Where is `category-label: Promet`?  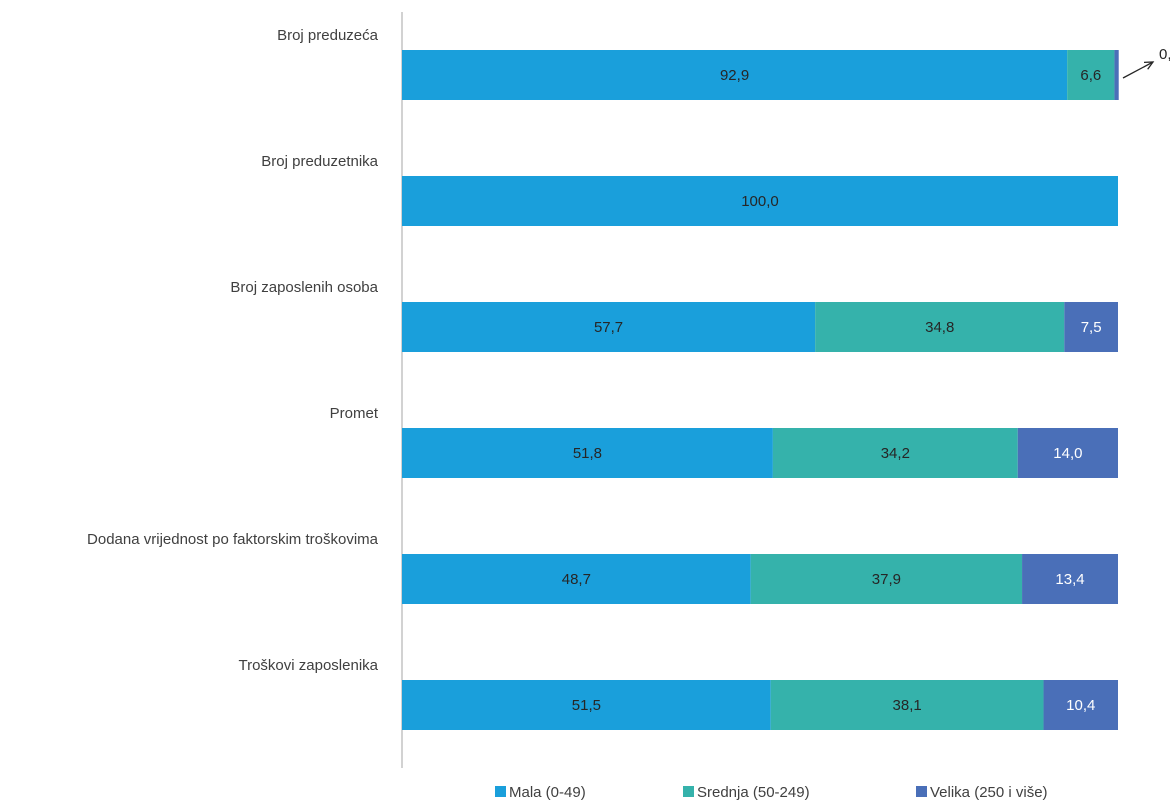 category-label: Promet is located at coordinates (354, 413).